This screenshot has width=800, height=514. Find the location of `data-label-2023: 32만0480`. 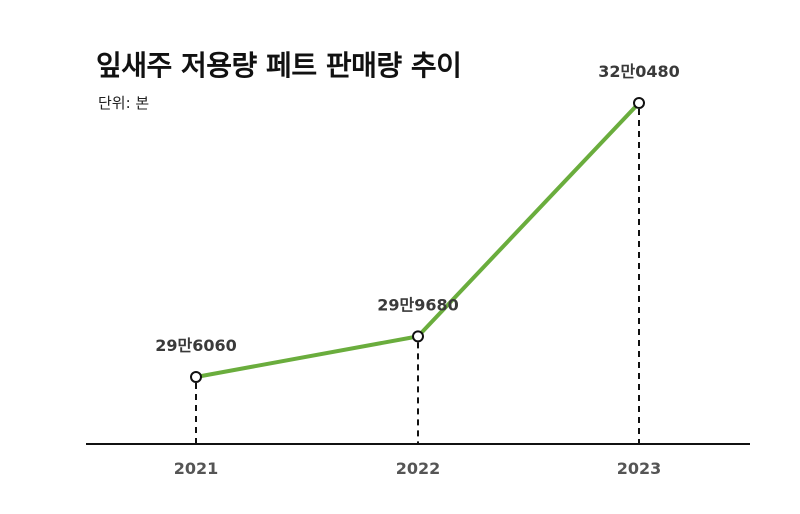

data-label-2023: 32만0480 is located at coordinates (639, 71).